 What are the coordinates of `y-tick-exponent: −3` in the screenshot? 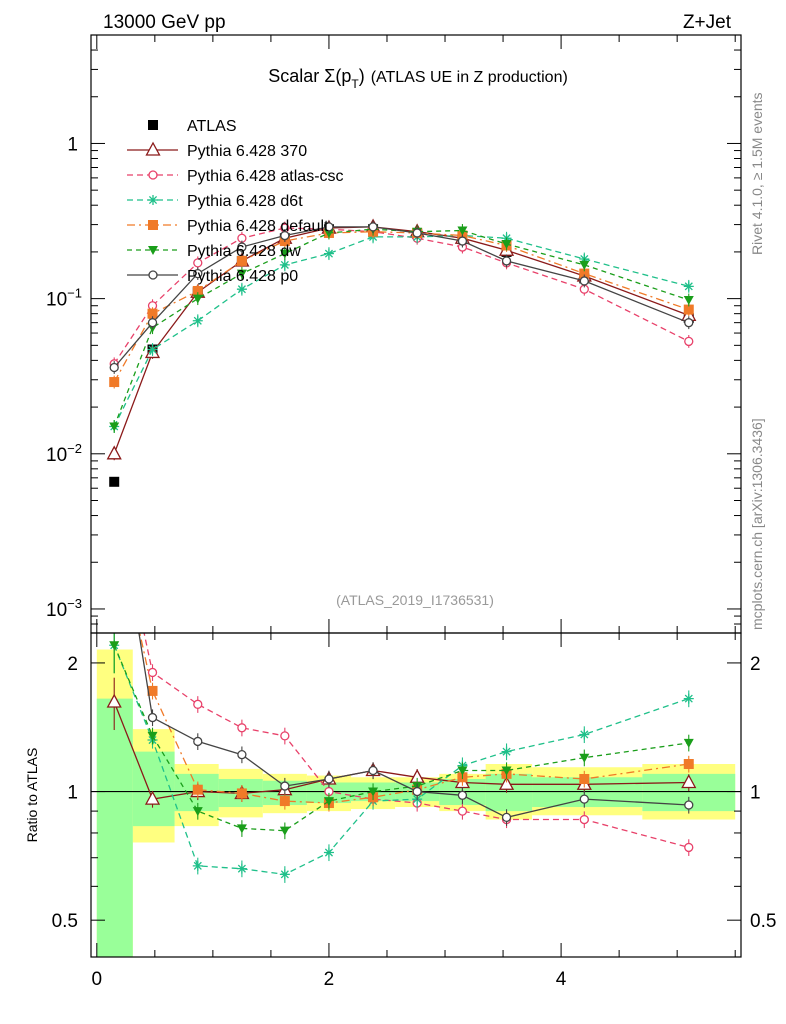 It's located at (74, 603).